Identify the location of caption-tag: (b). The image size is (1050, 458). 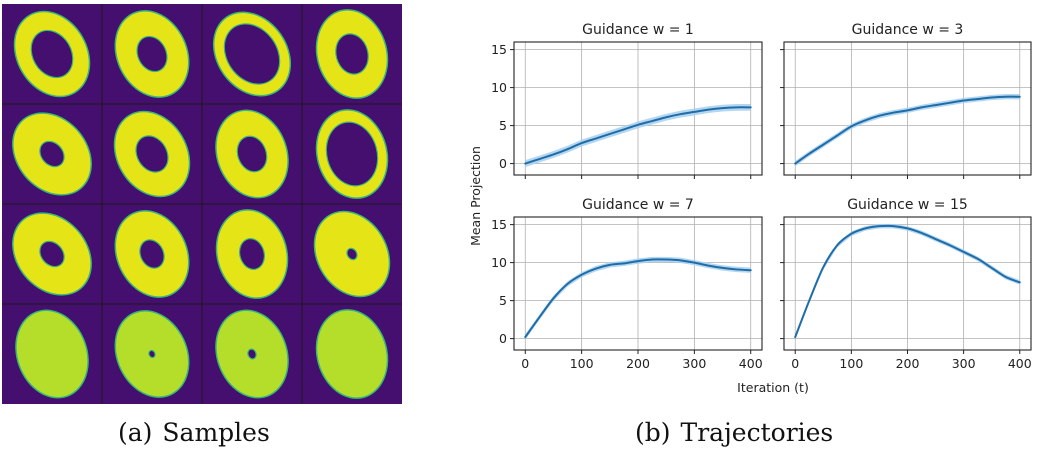
(653, 432).